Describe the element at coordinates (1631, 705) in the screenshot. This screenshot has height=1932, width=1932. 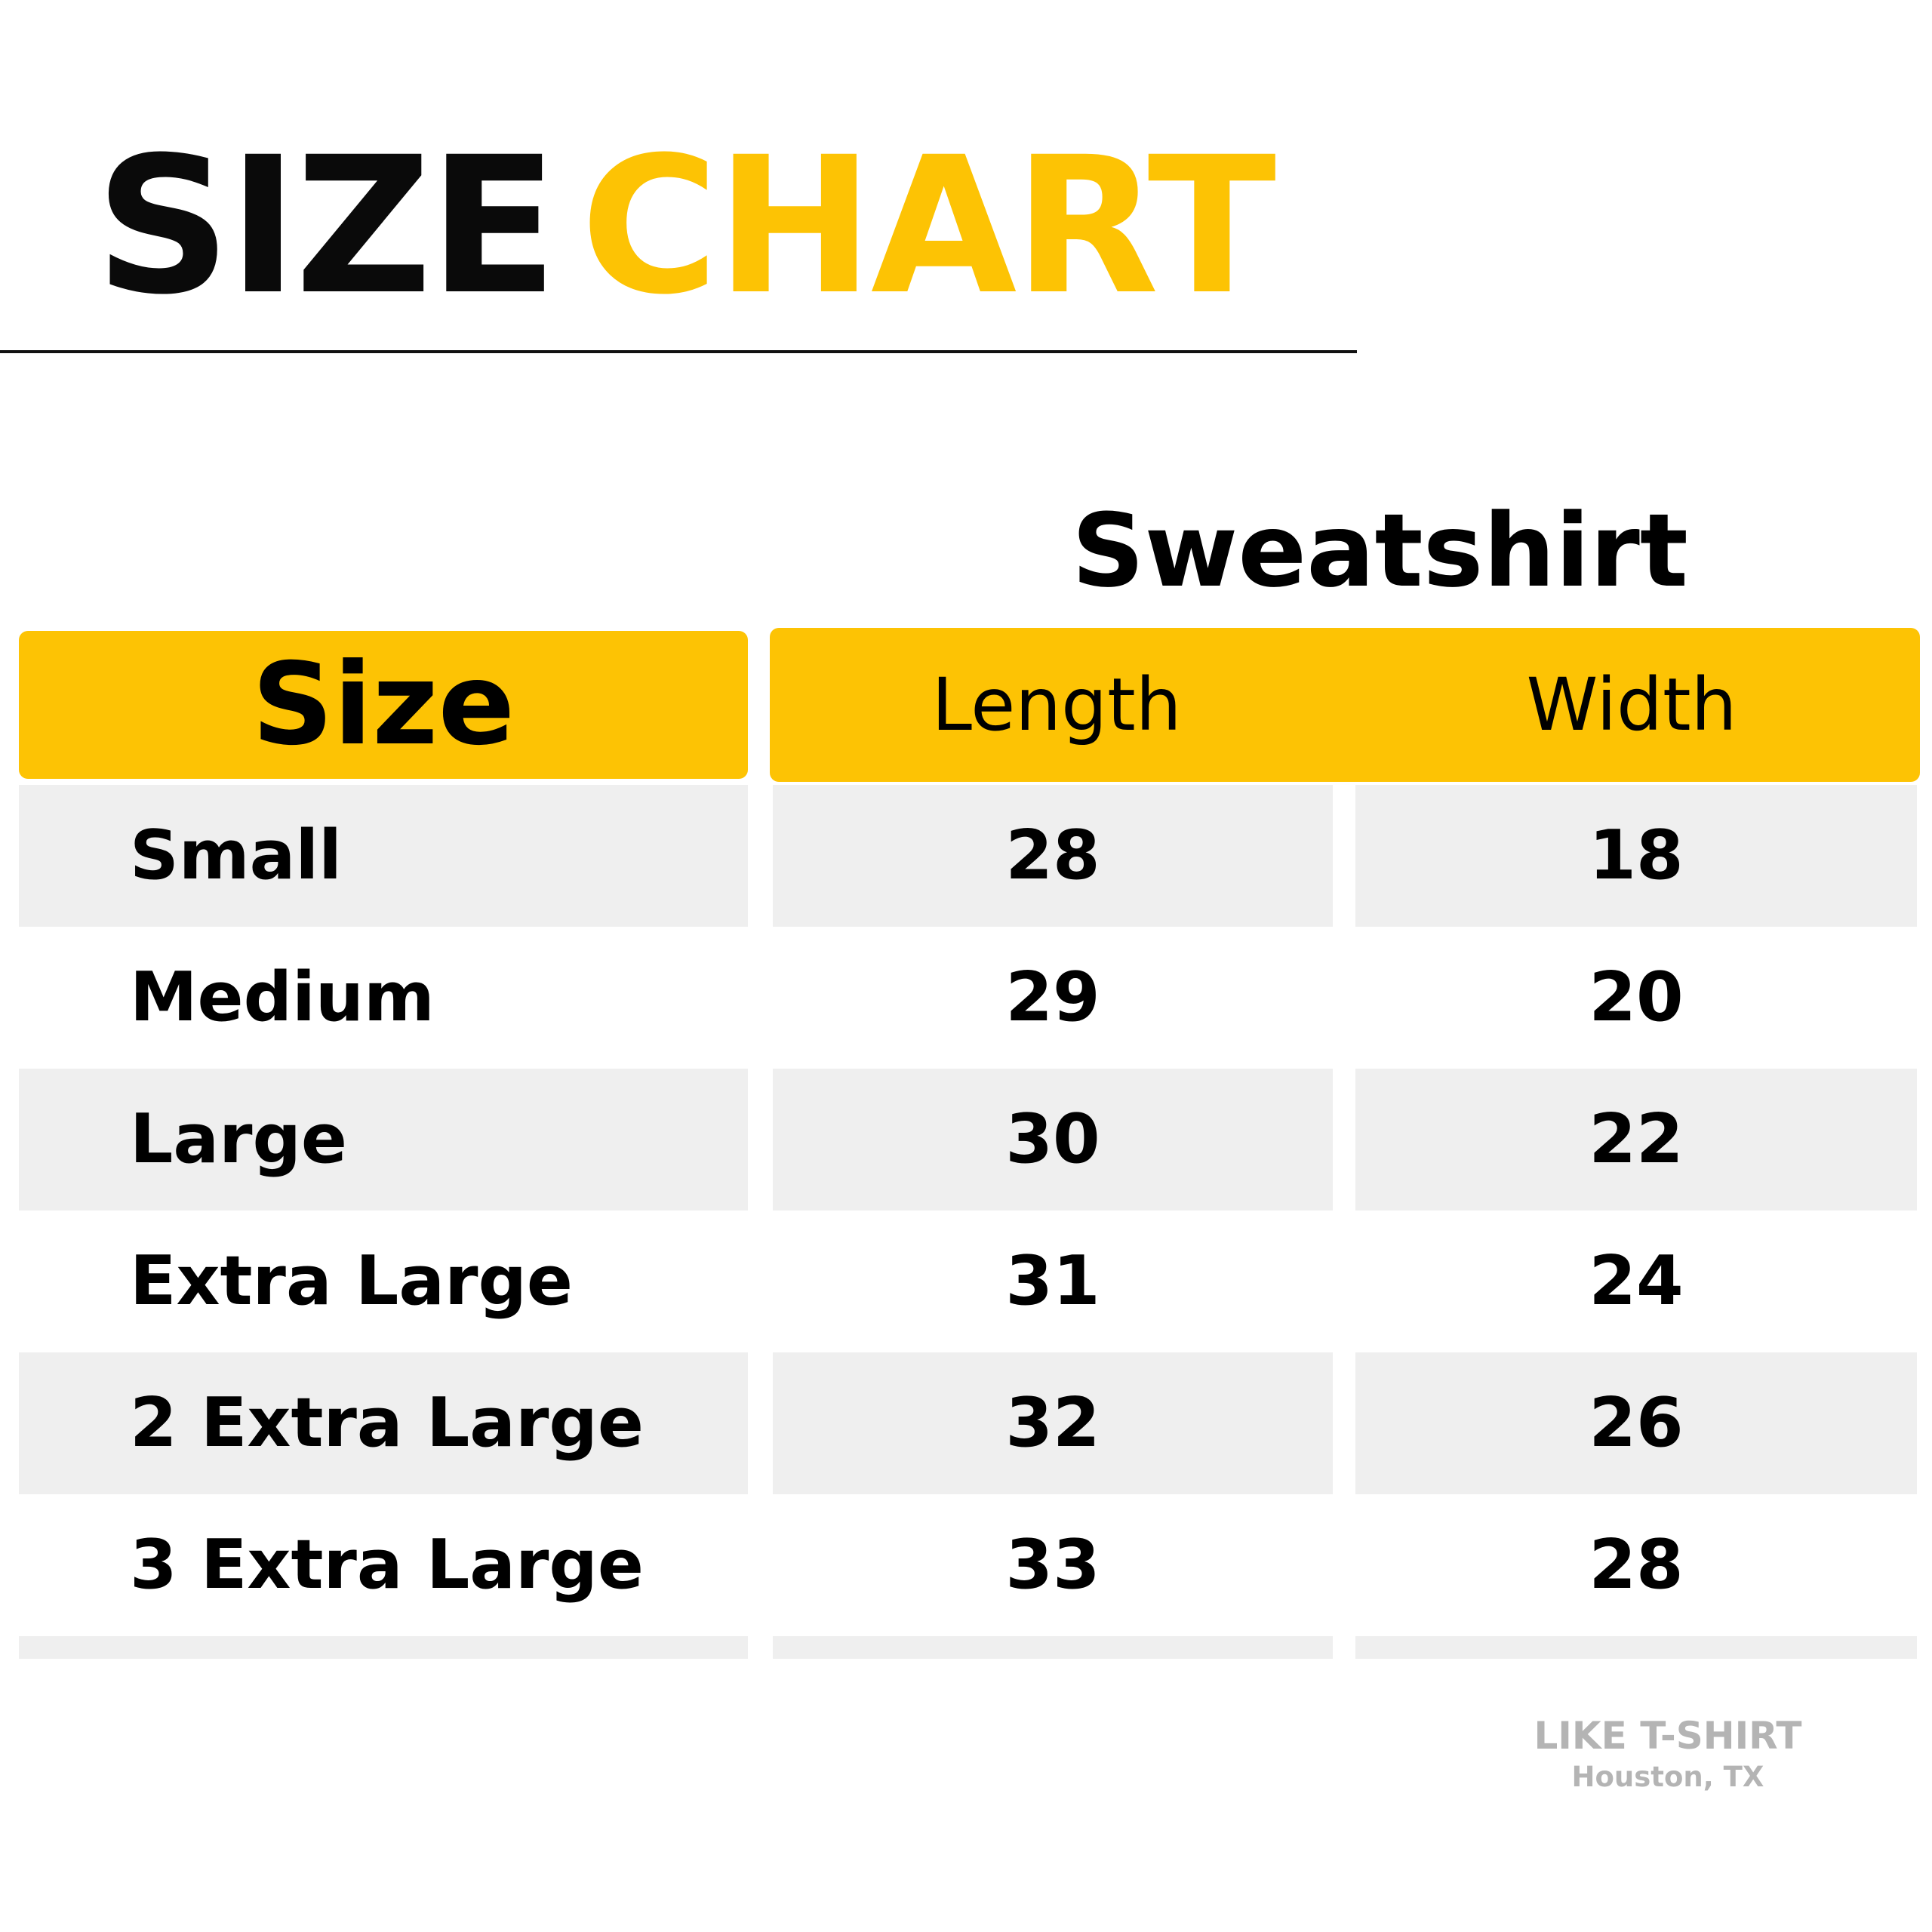
I see `width-column-header: Width` at that location.